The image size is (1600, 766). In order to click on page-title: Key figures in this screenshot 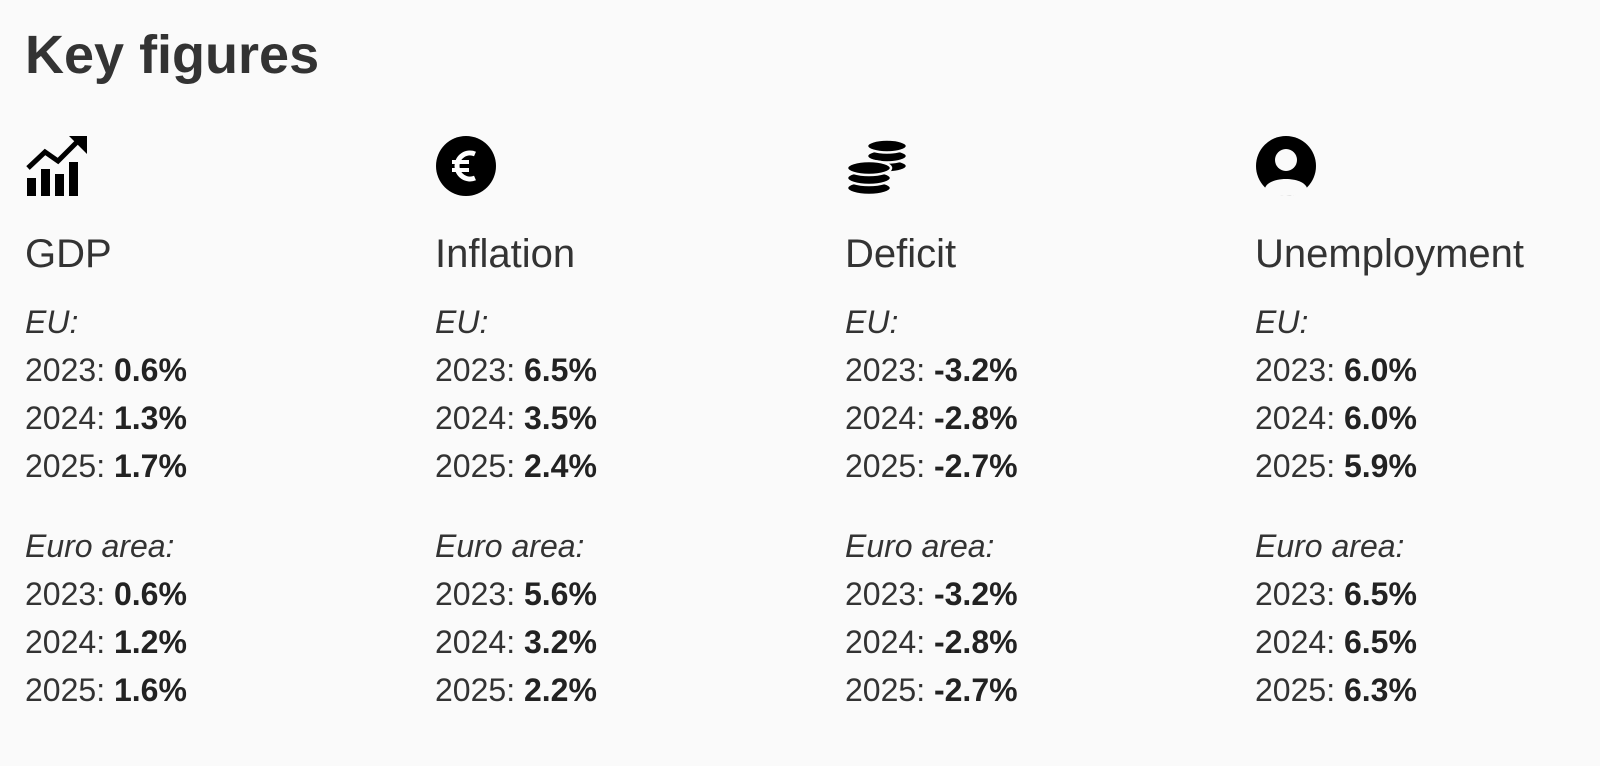, I will do `click(172, 55)`.